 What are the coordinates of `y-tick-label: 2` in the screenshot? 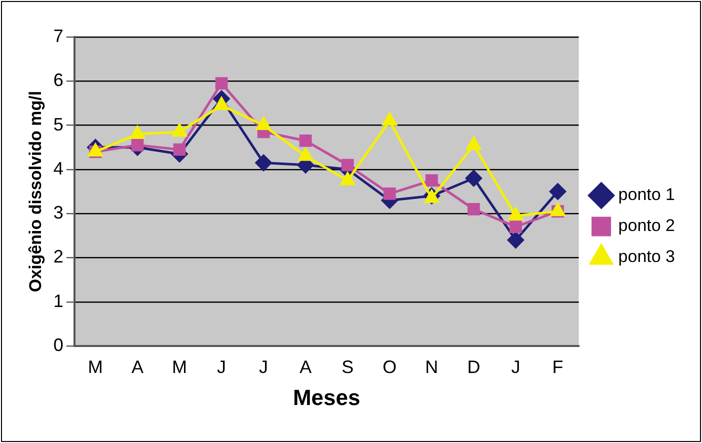 It's located at (58, 256).